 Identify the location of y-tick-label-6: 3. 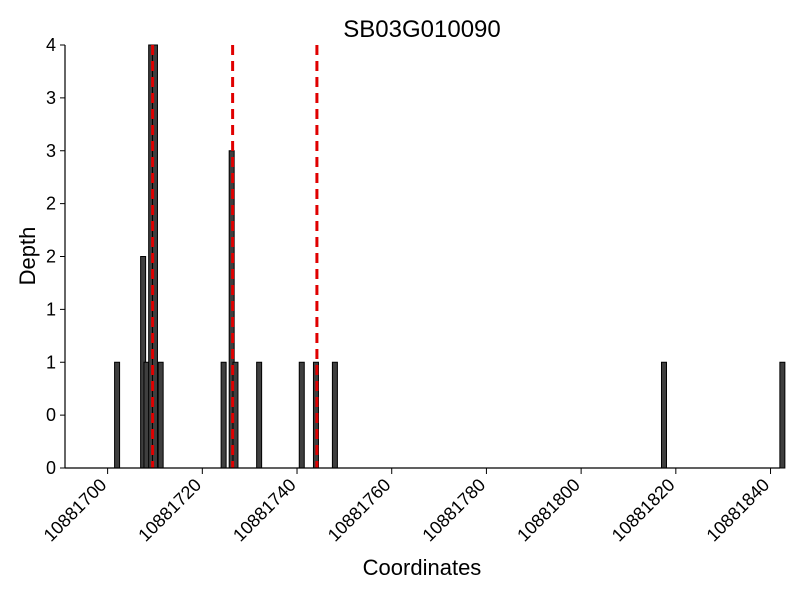
(51, 151).